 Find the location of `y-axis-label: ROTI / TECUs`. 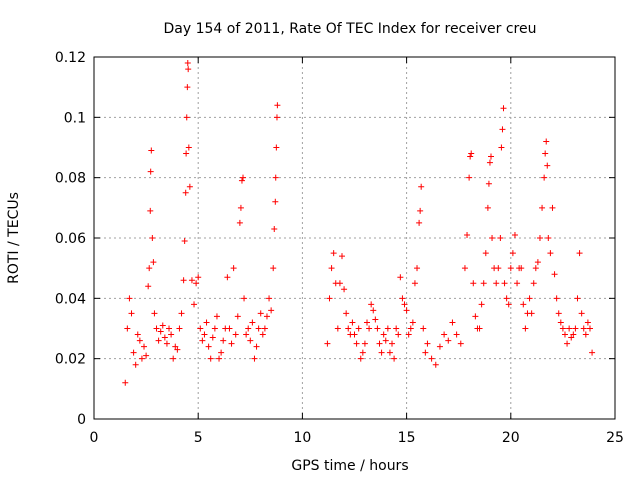

y-axis-label: ROTI / TECUs is located at coordinates (14, 238).